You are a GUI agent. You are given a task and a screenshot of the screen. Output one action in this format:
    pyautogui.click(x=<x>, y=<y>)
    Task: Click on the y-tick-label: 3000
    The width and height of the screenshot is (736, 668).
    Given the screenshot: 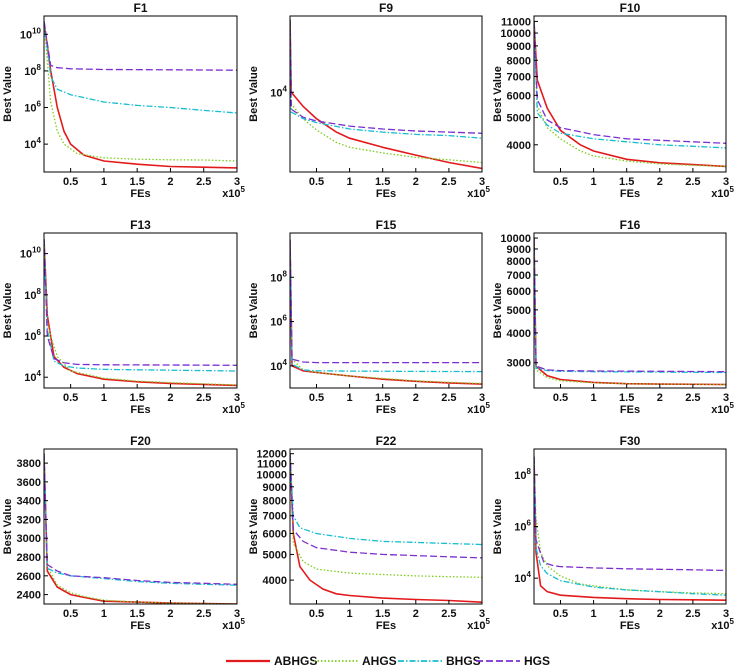 What is the action you would take?
    pyautogui.click(x=29, y=539)
    